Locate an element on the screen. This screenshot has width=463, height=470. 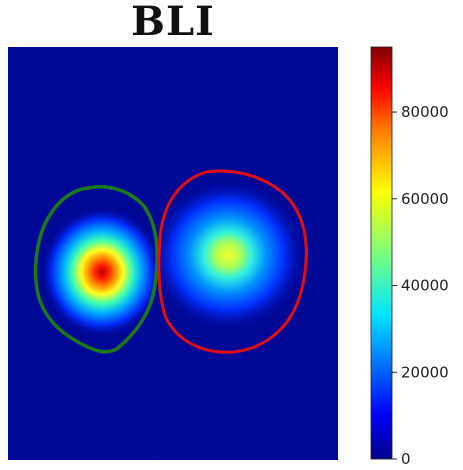
roi-green is located at coordinates (96, 269).